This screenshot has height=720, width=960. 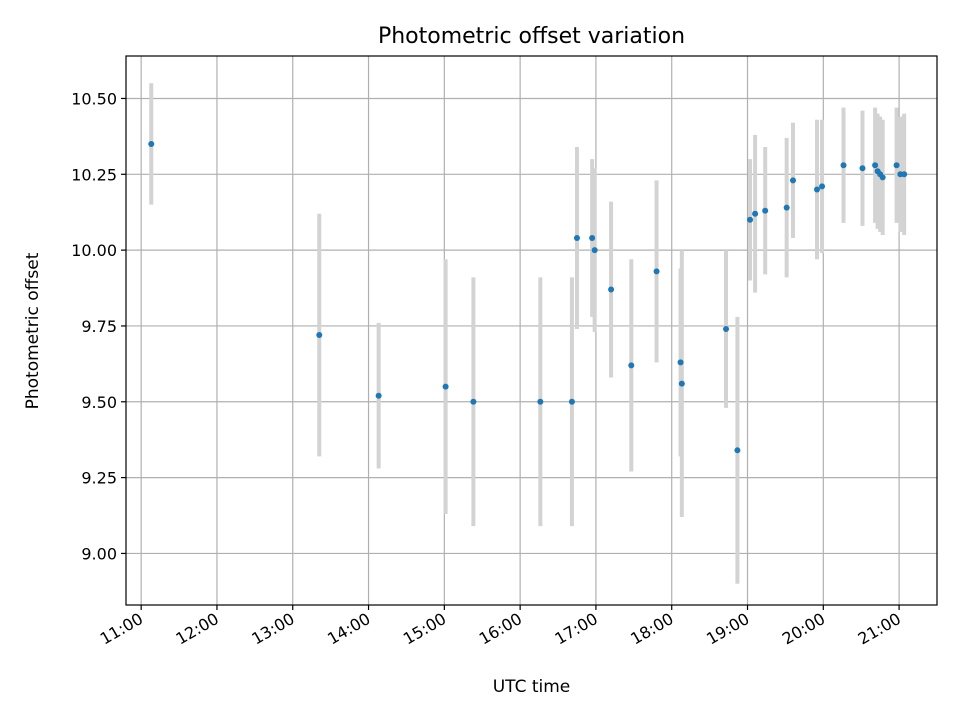 I want to click on x-tick-label: 11:00, so click(x=121, y=629).